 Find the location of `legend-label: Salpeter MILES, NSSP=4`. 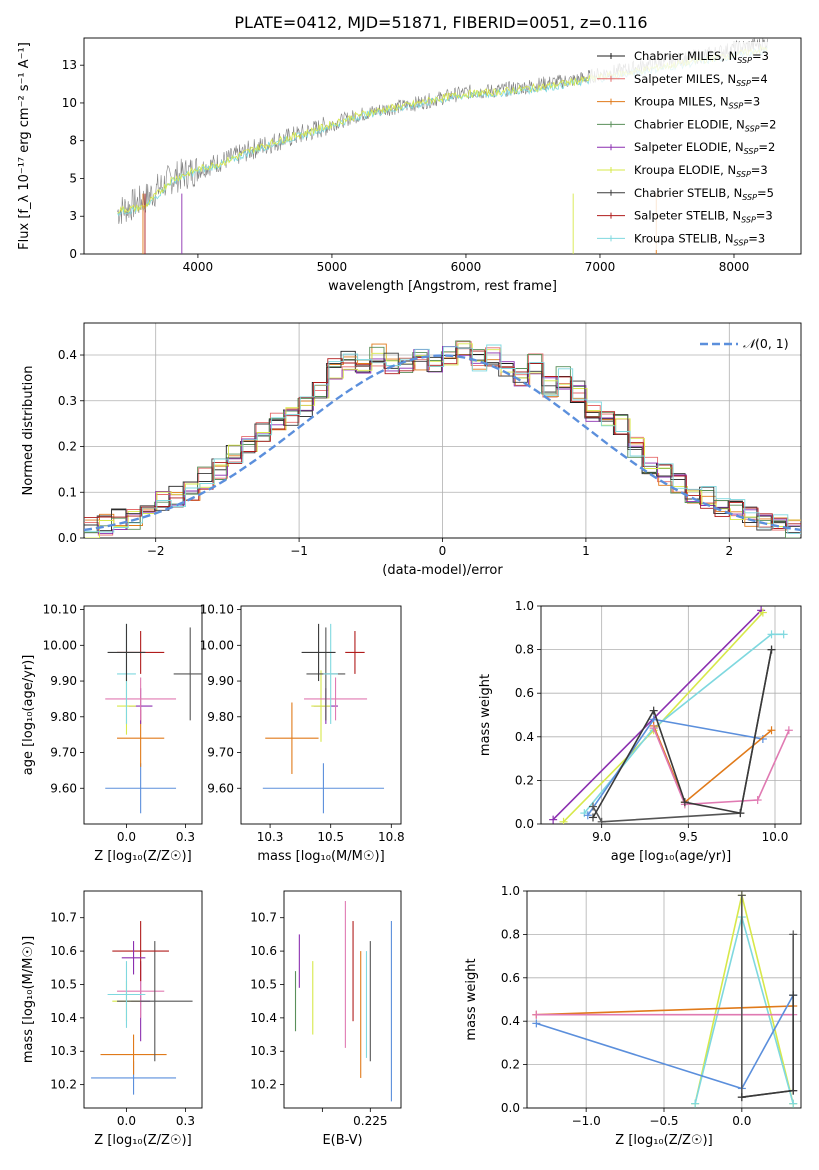

legend-label: Salpeter MILES, NSSP=4 is located at coordinates (701, 80).